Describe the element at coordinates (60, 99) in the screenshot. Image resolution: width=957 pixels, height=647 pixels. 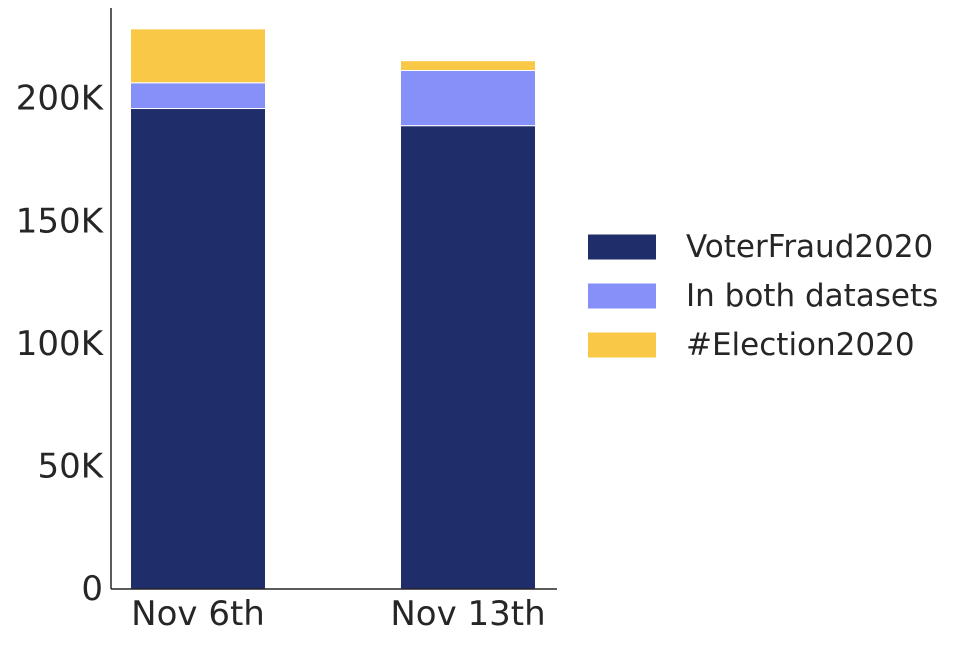
I see `y-tick-label: 200K` at that location.